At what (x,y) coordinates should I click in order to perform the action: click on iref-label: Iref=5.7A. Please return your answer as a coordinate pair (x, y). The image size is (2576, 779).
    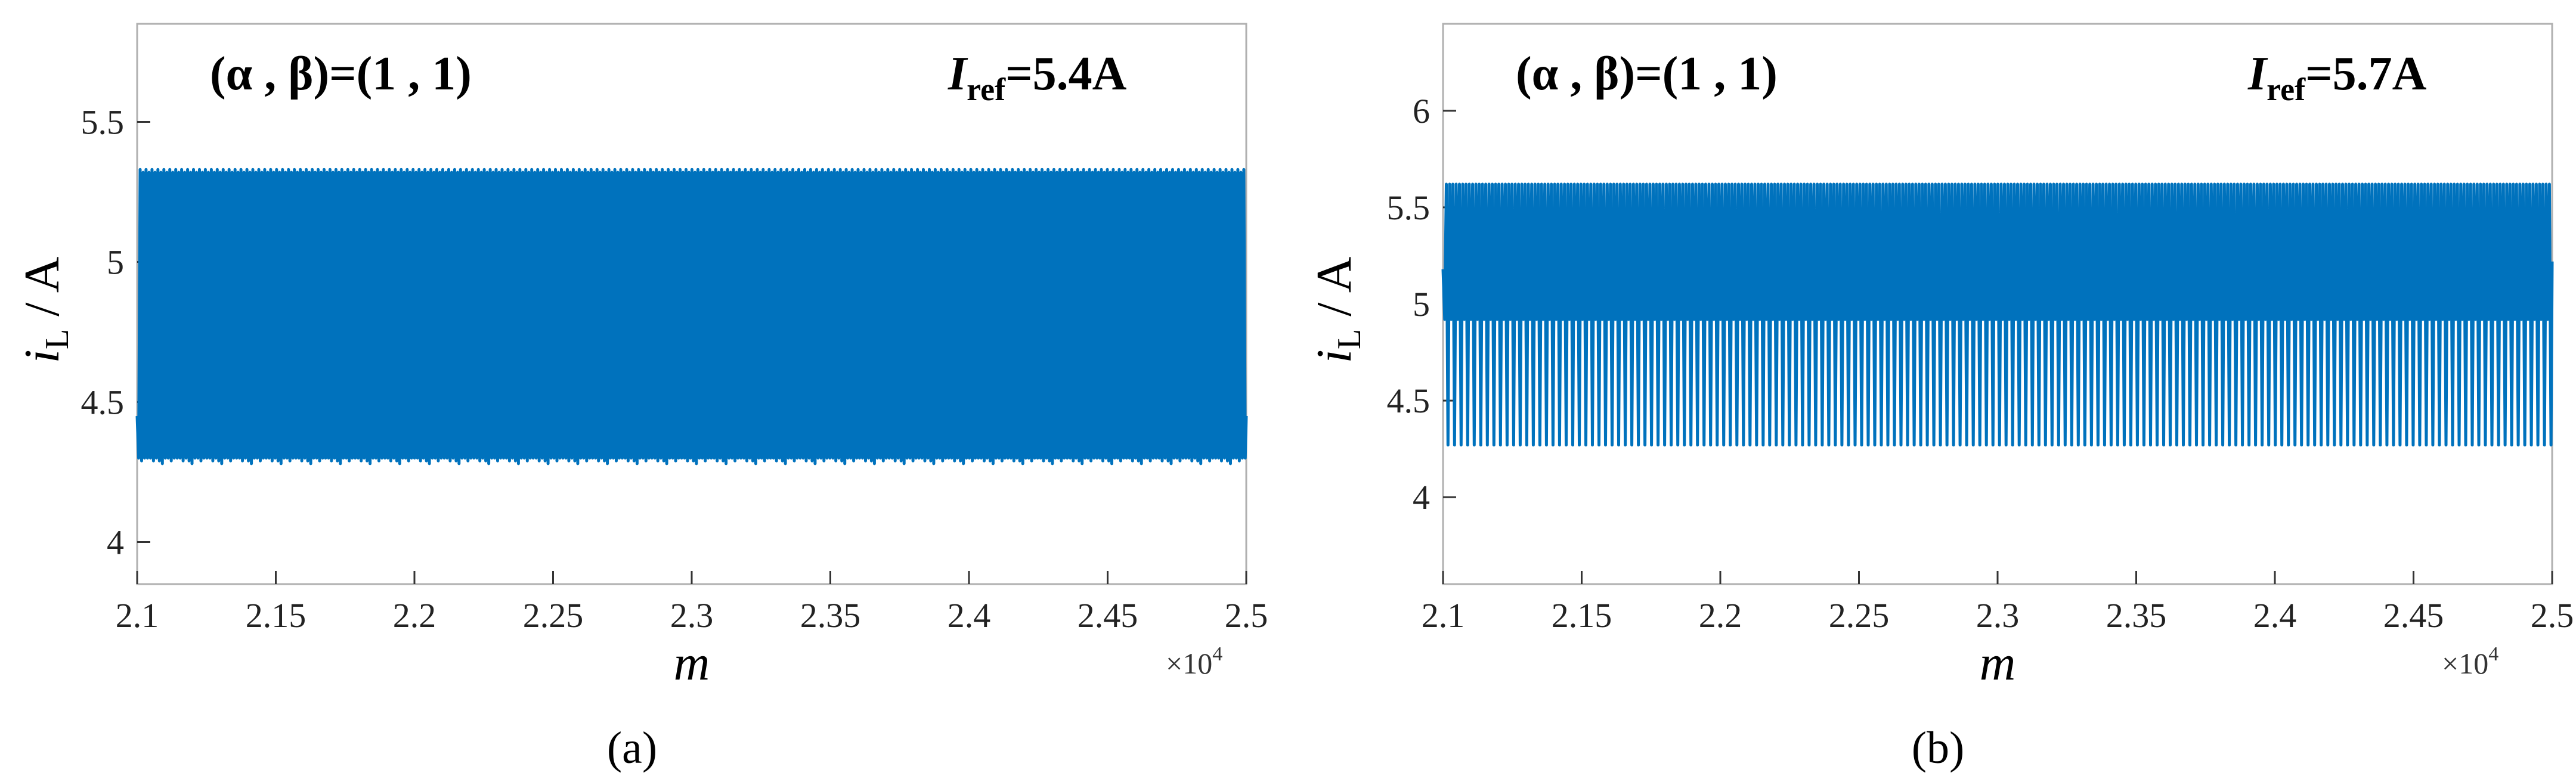
    Looking at the image, I should click on (2337, 78).